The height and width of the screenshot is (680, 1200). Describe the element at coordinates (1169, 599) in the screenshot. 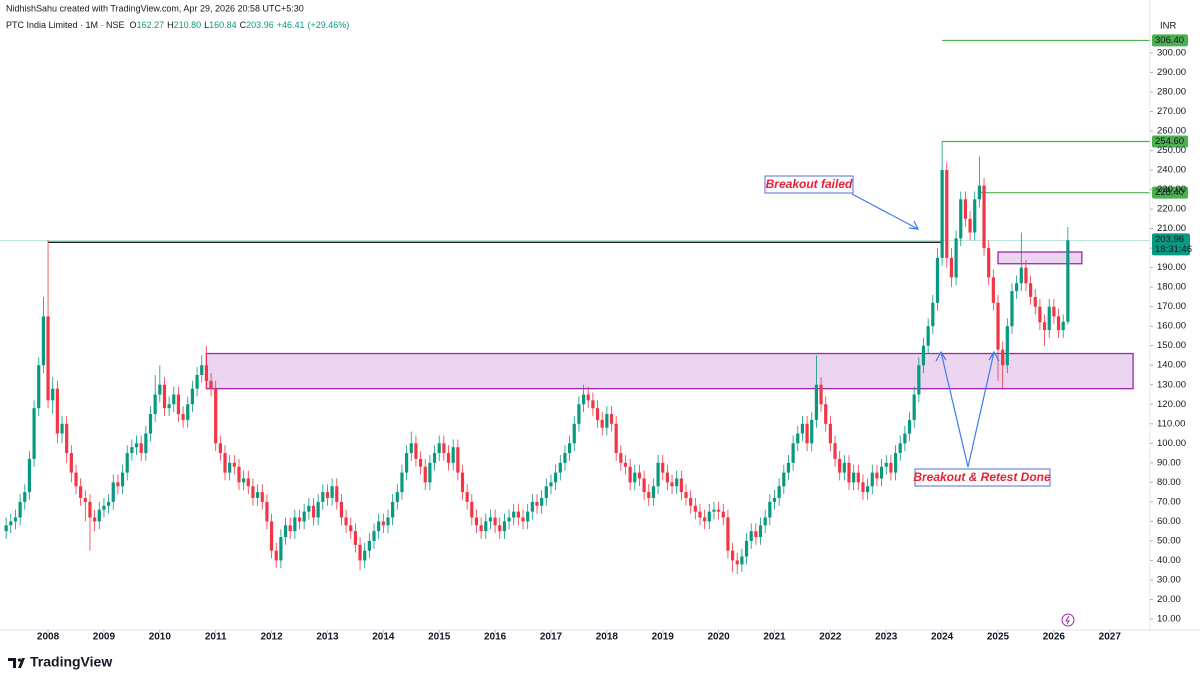

I see `y-tick-label: 20.00` at that location.